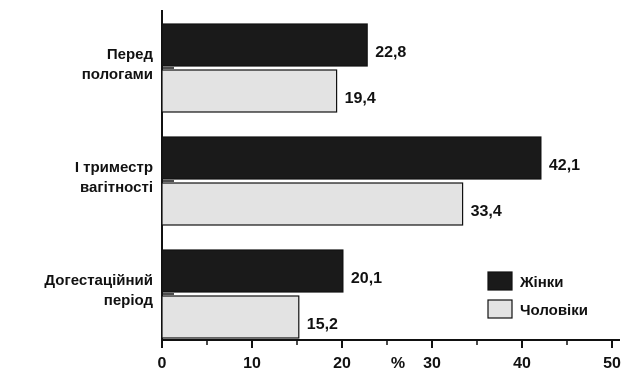 The width and height of the screenshot is (634, 374). Describe the element at coordinates (554, 310) in the screenshot. I see `legend-label: Чоловіки` at that location.